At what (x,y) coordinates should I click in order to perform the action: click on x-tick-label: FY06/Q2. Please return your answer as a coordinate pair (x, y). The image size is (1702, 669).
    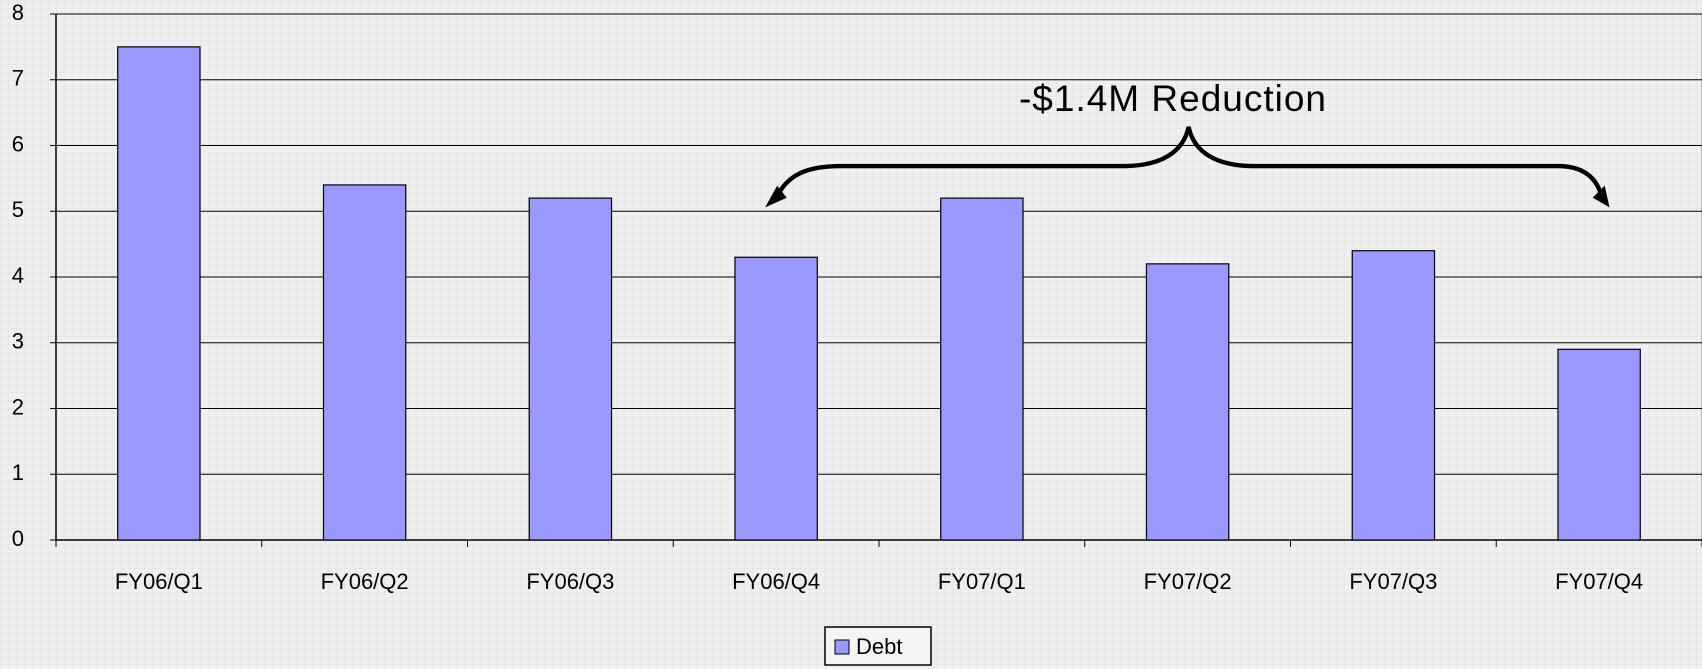
    Looking at the image, I should click on (365, 581).